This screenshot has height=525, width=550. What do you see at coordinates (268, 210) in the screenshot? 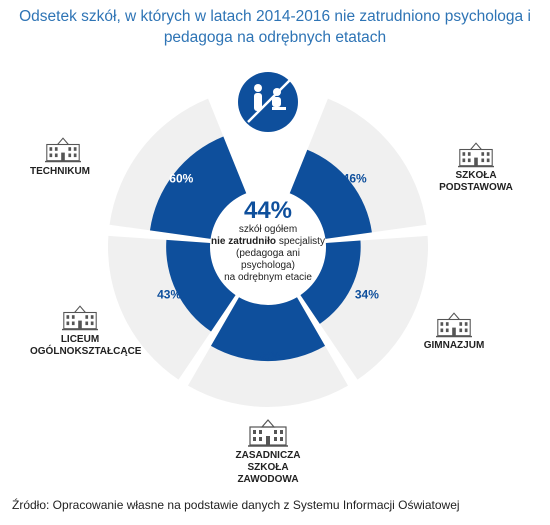
I see `center-value: 44%` at bounding box center [268, 210].